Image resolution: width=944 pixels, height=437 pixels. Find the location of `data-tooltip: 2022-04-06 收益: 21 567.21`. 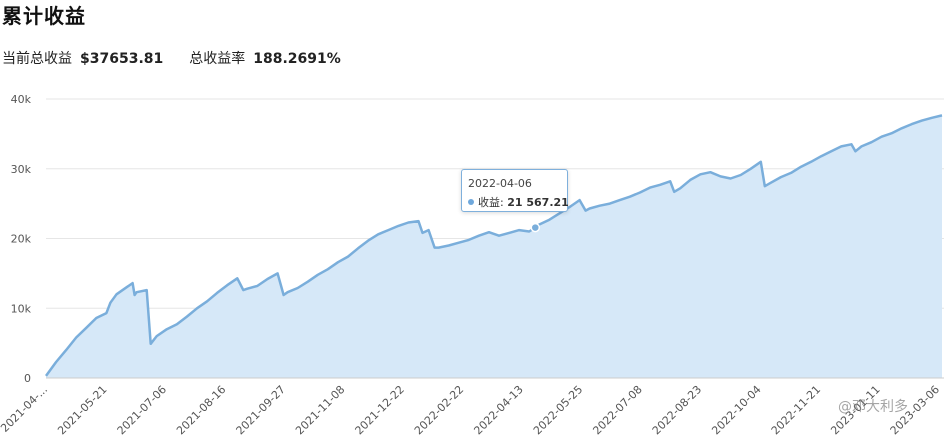

data-tooltip: 2022-04-06 收益: 21 567.21 is located at coordinates (515, 190).